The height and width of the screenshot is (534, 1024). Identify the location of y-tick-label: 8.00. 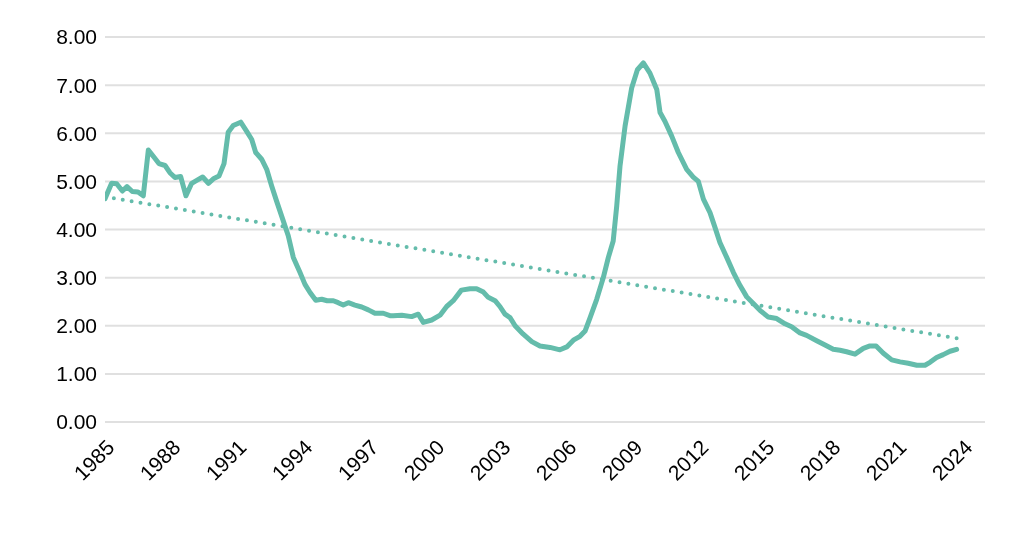
(76, 37).